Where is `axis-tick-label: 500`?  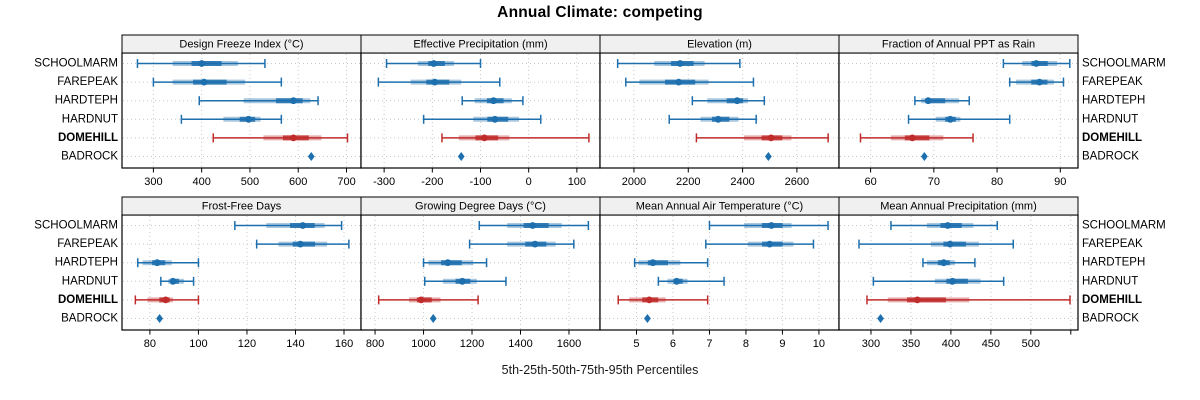 axis-tick-label: 500 is located at coordinates (250, 182).